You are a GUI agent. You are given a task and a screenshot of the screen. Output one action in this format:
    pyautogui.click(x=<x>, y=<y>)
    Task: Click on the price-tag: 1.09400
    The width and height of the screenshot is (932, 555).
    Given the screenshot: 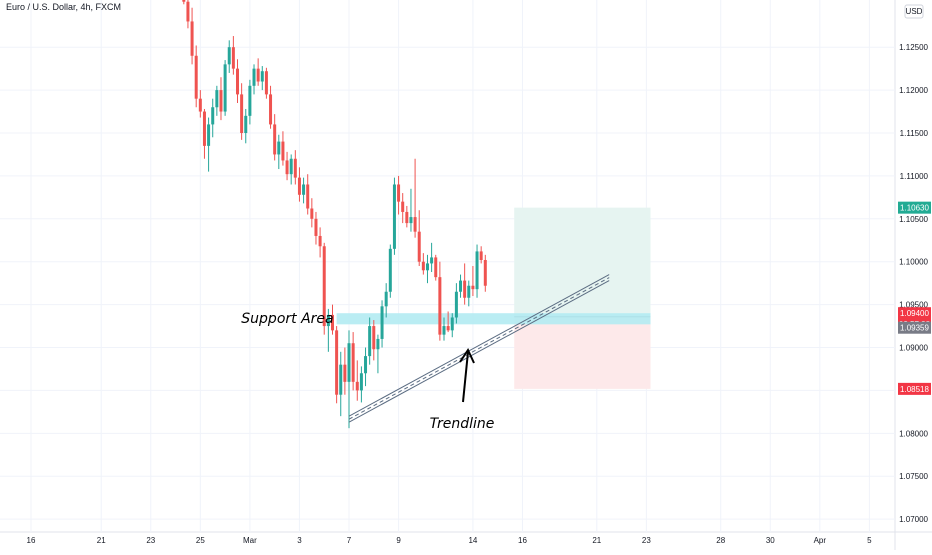 What is the action you would take?
    pyautogui.click(x=914, y=313)
    